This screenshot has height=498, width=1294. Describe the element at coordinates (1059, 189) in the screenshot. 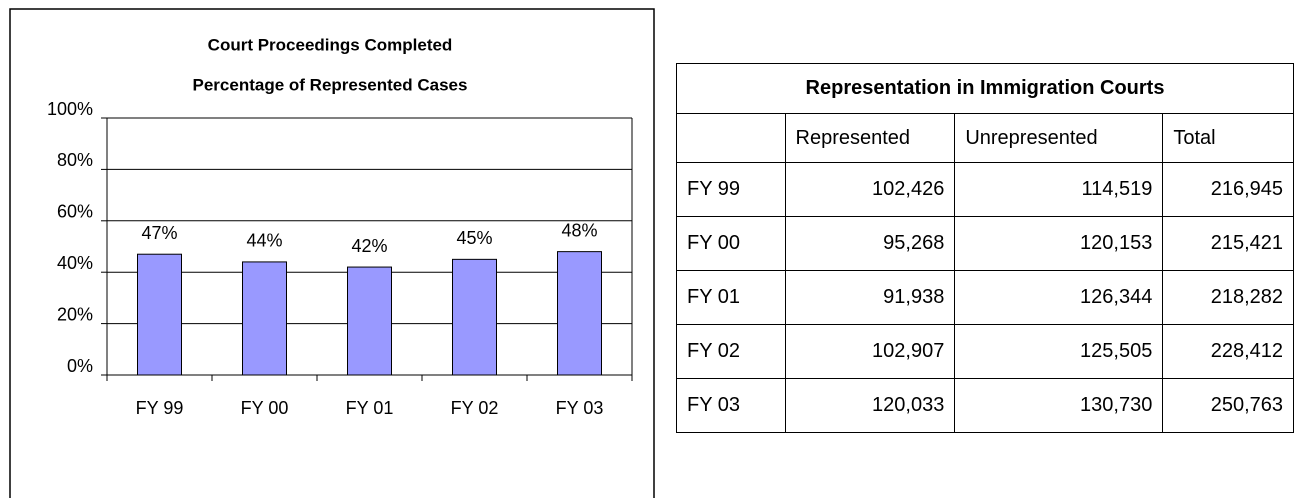

I see `table-cell: 114,519` at that location.